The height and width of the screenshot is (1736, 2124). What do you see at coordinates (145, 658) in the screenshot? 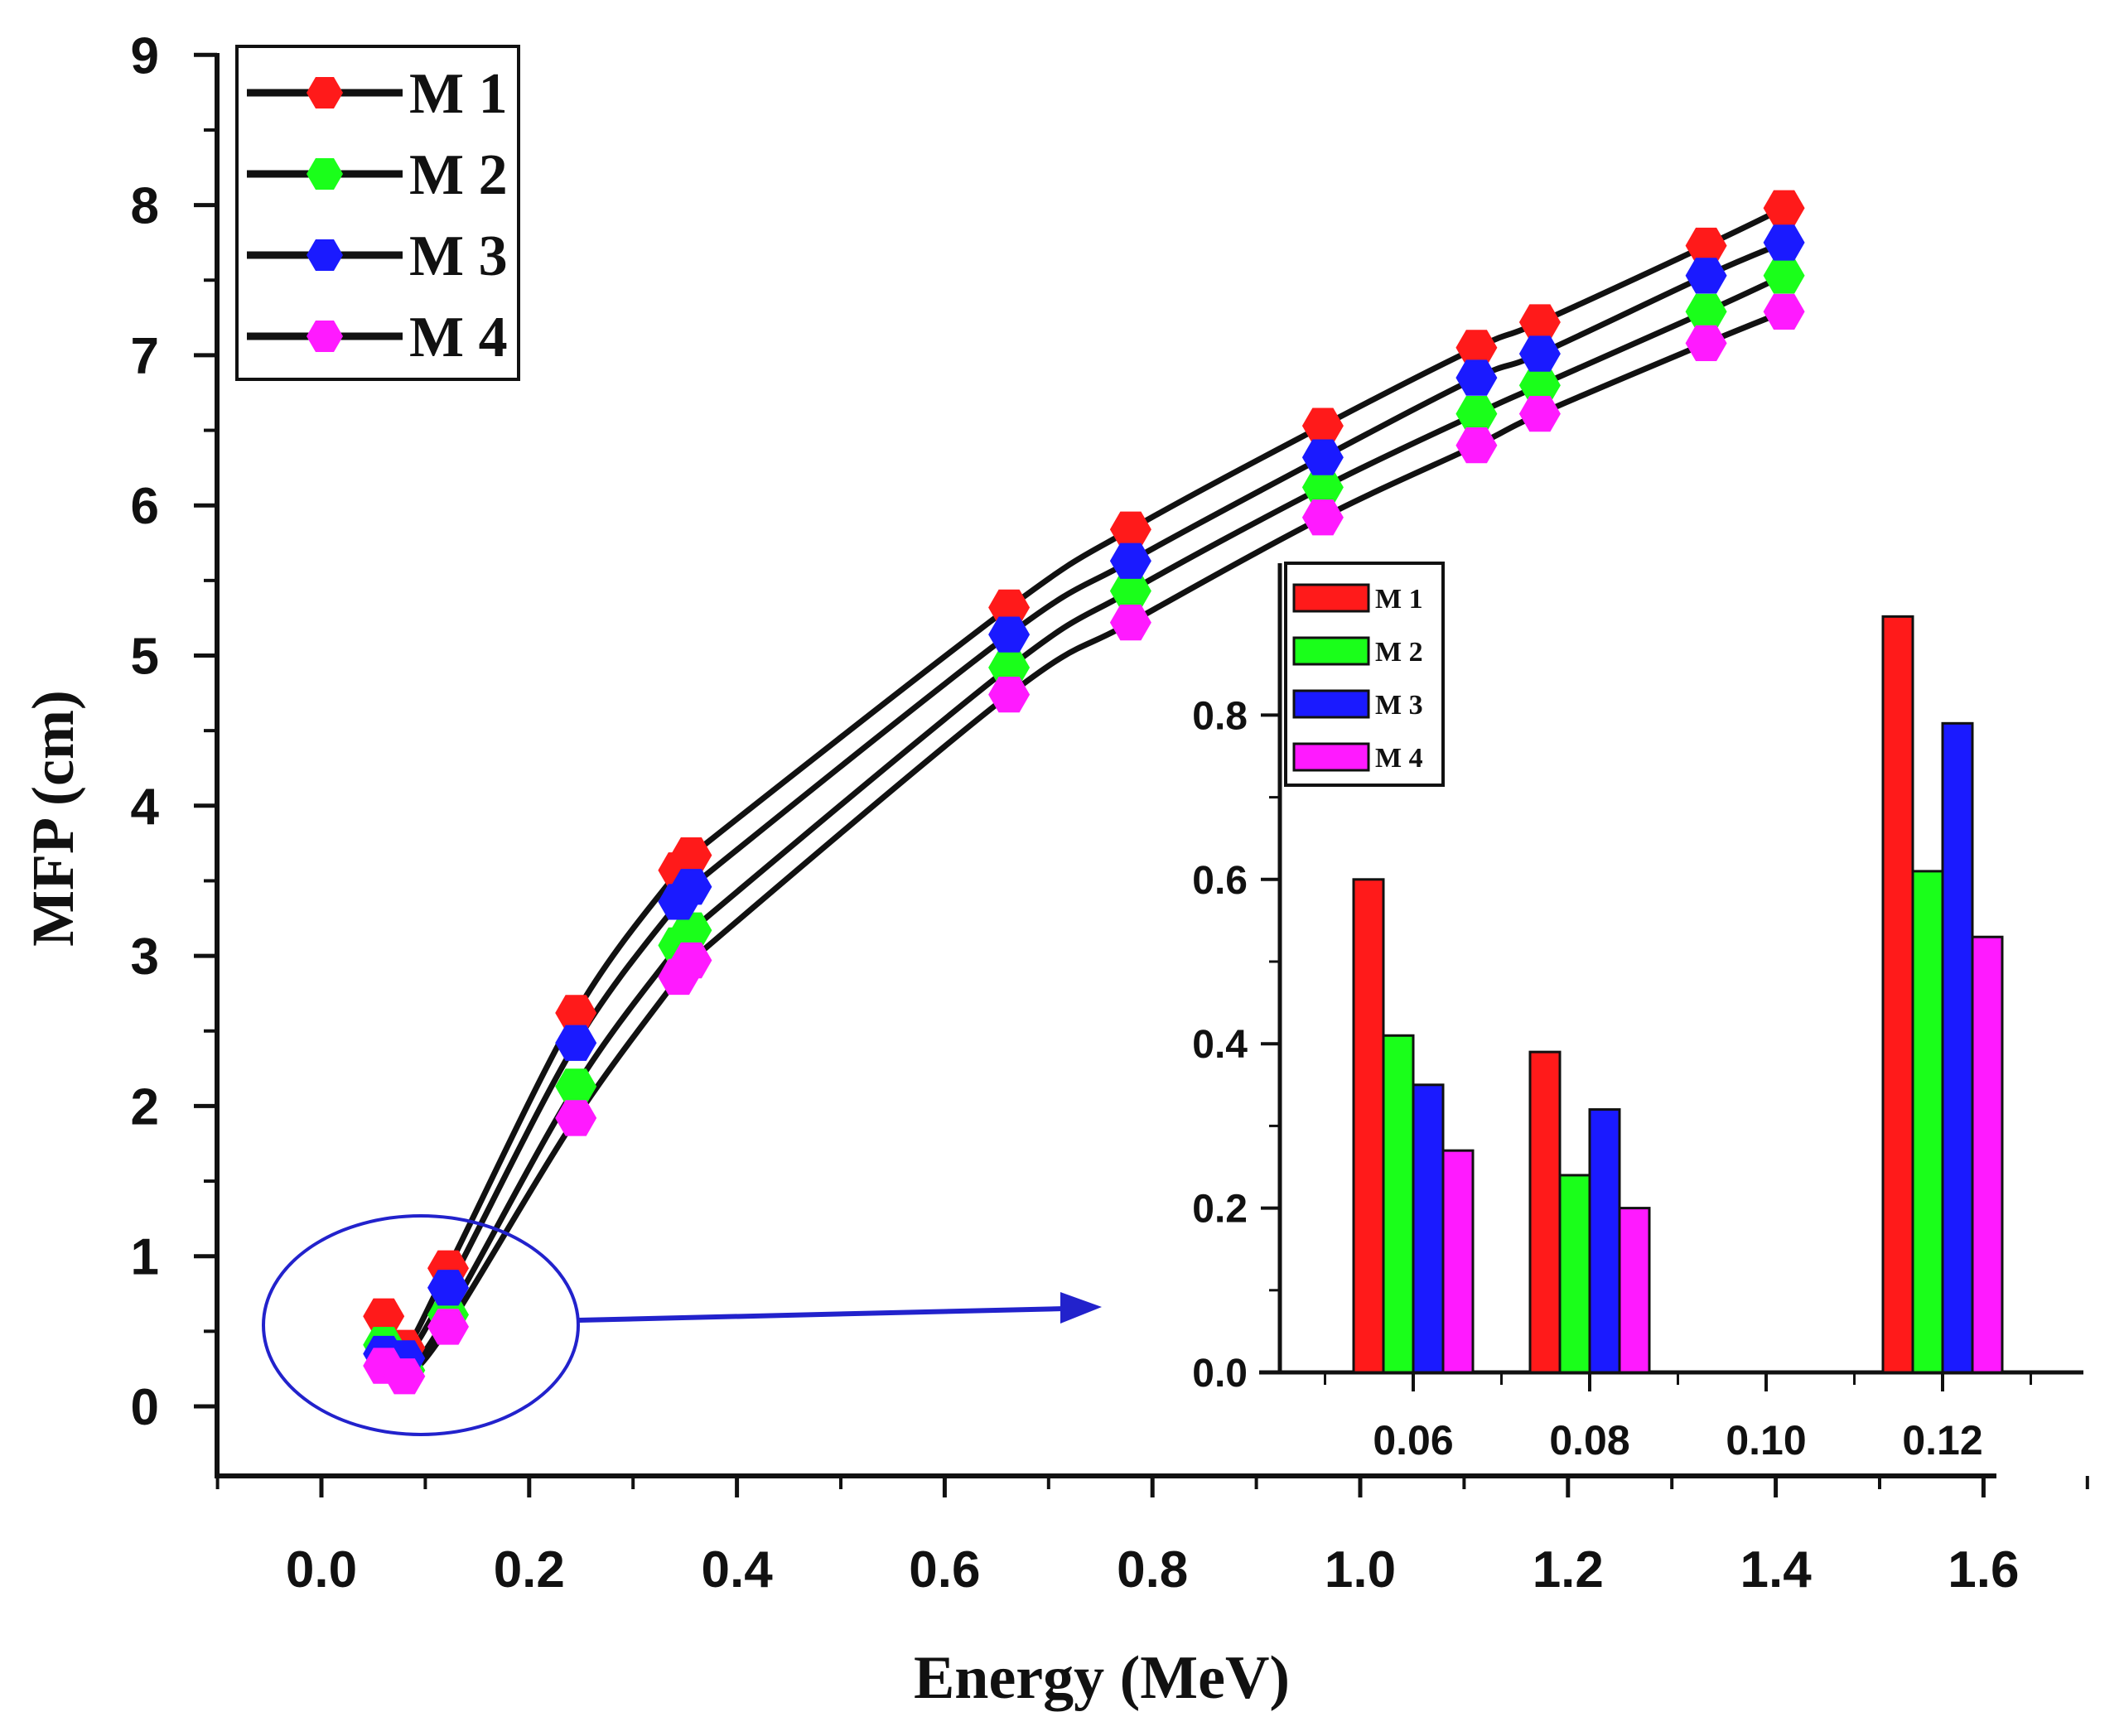
I see `main-y-tick-label: 5` at bounding box center [145, 658].